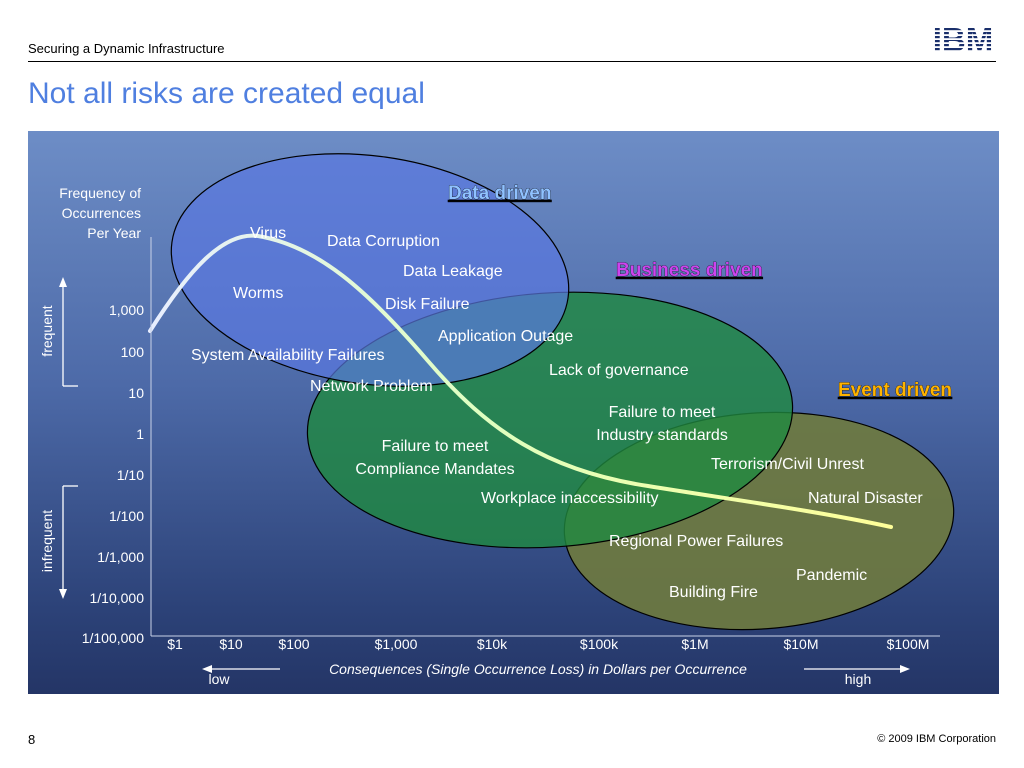 This screenshot has width=1024, height=768. Describe the element at coordinates (126, 310) in the screenshot. I see `y-tick-label: 1,000` at that location.